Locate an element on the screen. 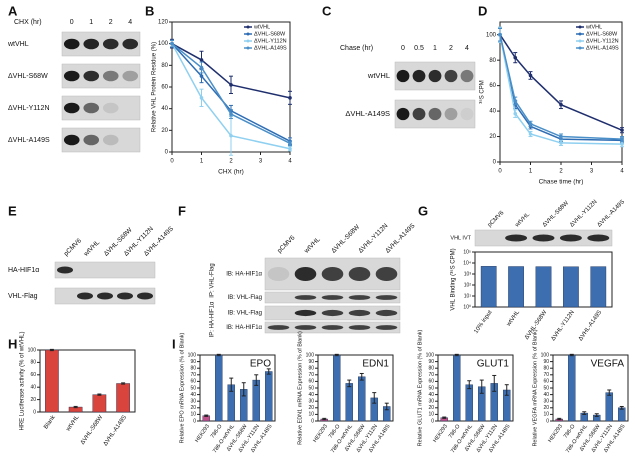 This screenshot has width=635, height=471. lane-label: ΔVHL-S68W is located at coordinates (556, 214).